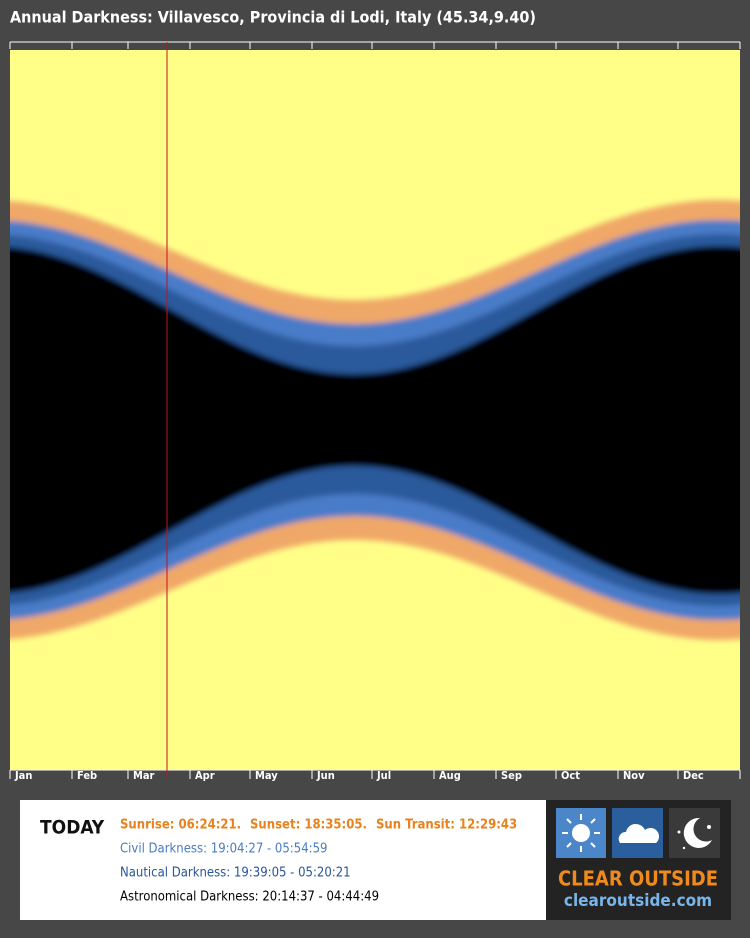 Image resolution: width=750 pixels, height=938 pixels. I want to click on month-label: Feb, so click(87, 775).